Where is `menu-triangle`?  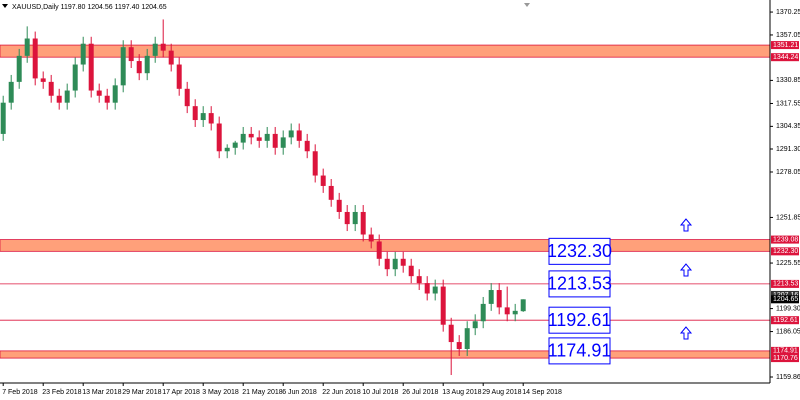
menu-triangle is located at coordinates (5, 6).